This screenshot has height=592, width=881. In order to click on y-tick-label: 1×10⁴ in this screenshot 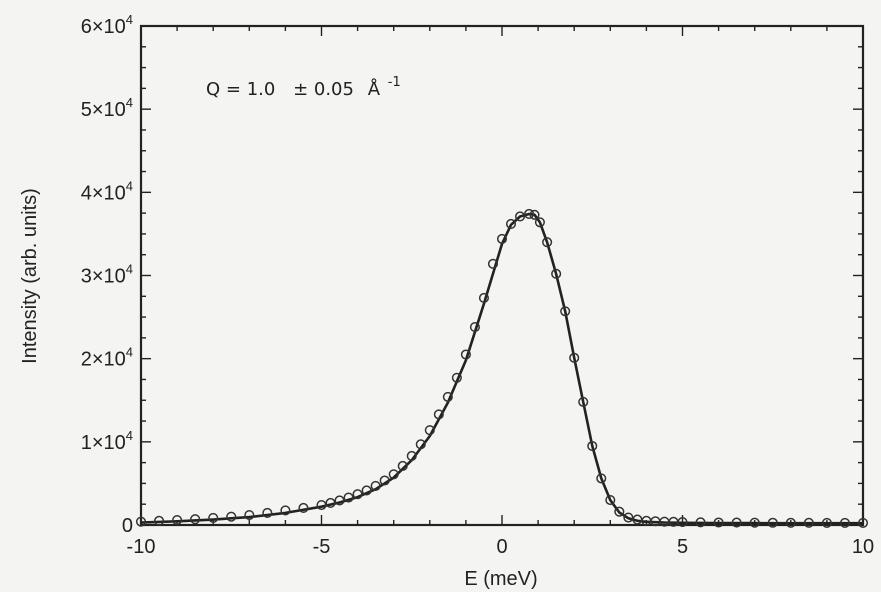, I will do `click(107, 441)`.